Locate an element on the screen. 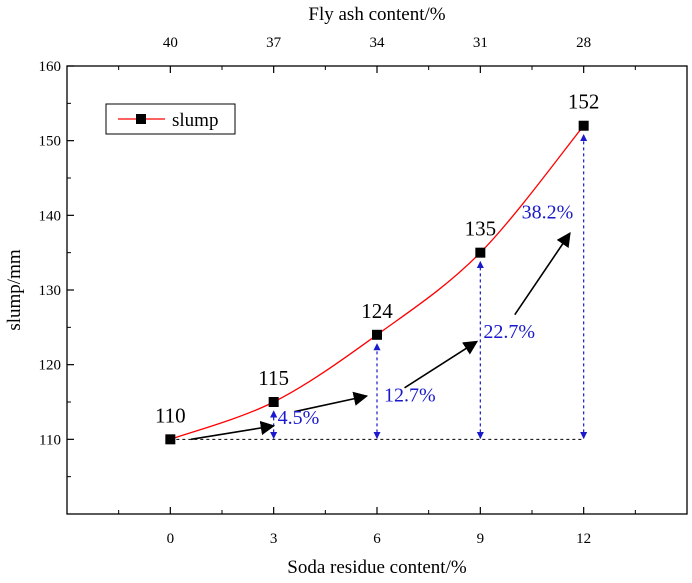 Image resolution: width=692 pixels, height=583 pixels. x2-tick-label: 34 is located at coordinates (378, 43).